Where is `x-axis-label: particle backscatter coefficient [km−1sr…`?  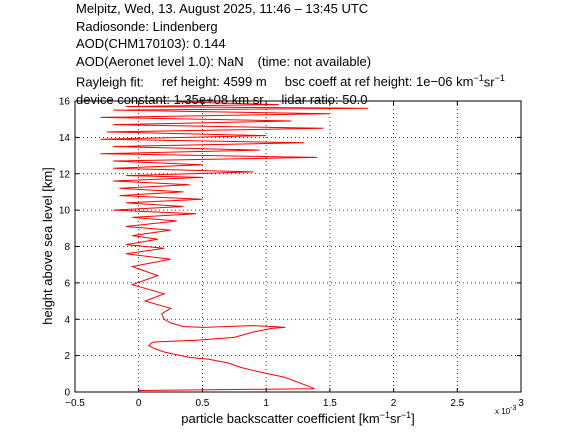 x-axis-label: particle backscatter coefficient [km−1sr… is located at coordinates (297, 418).